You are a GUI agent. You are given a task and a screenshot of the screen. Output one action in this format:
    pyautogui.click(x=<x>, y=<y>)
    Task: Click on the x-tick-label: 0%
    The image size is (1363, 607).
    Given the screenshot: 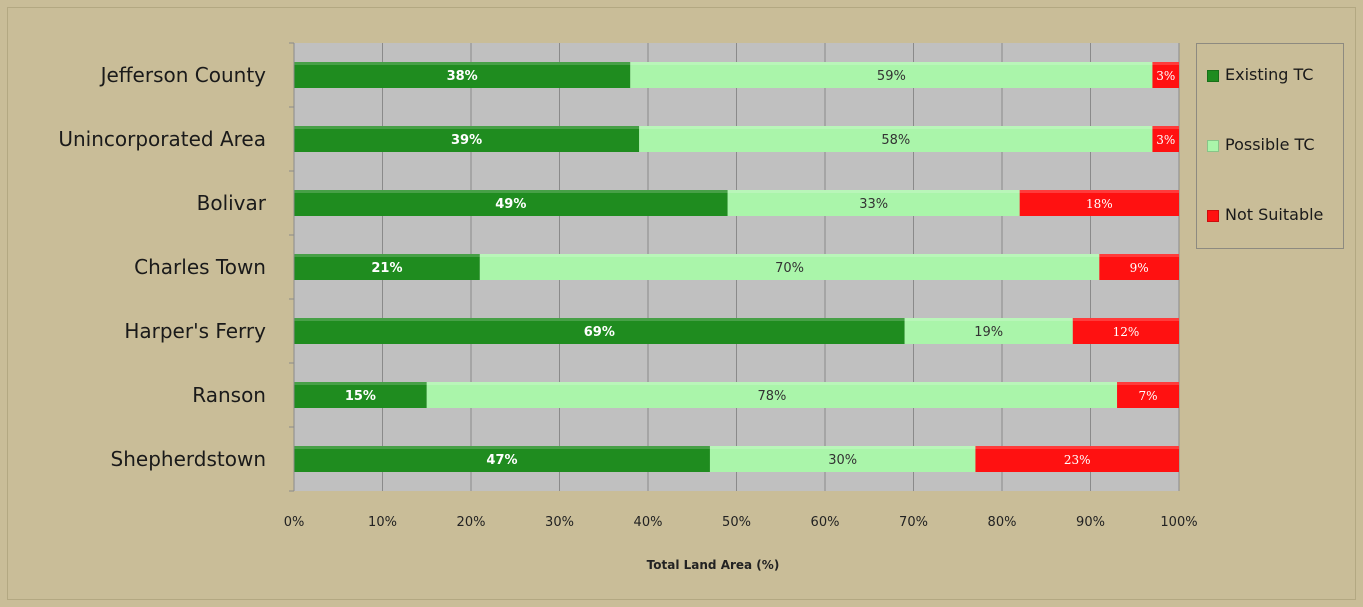 What is the action you would take?
    pyautogui.click(x=294, y=522)
    